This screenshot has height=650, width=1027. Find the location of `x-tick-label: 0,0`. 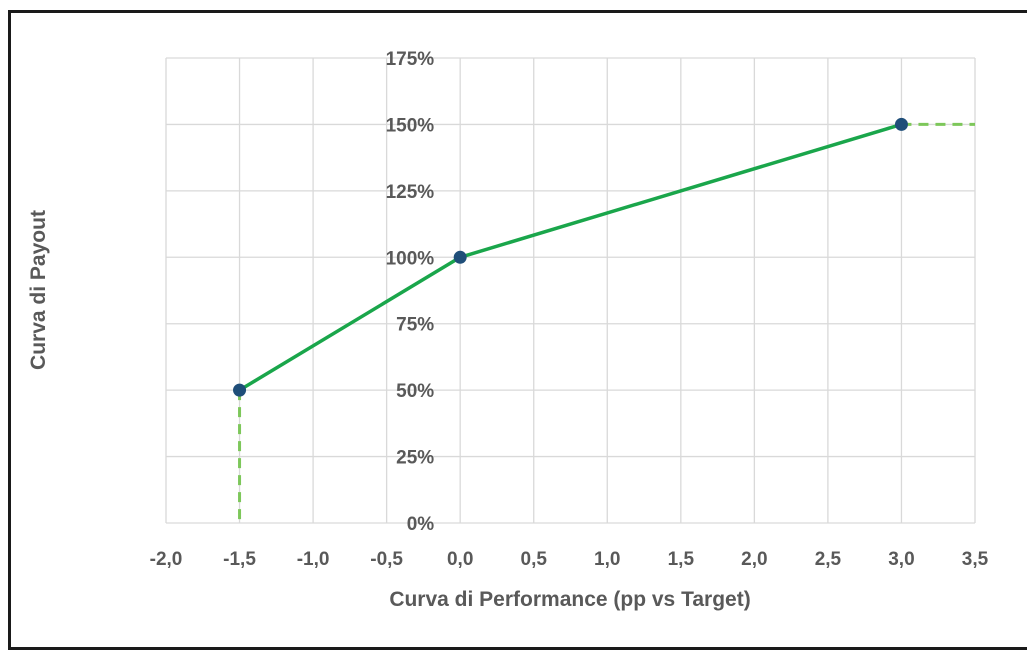

x-tick-label: 0,0 is located at coordinates (460, 559).